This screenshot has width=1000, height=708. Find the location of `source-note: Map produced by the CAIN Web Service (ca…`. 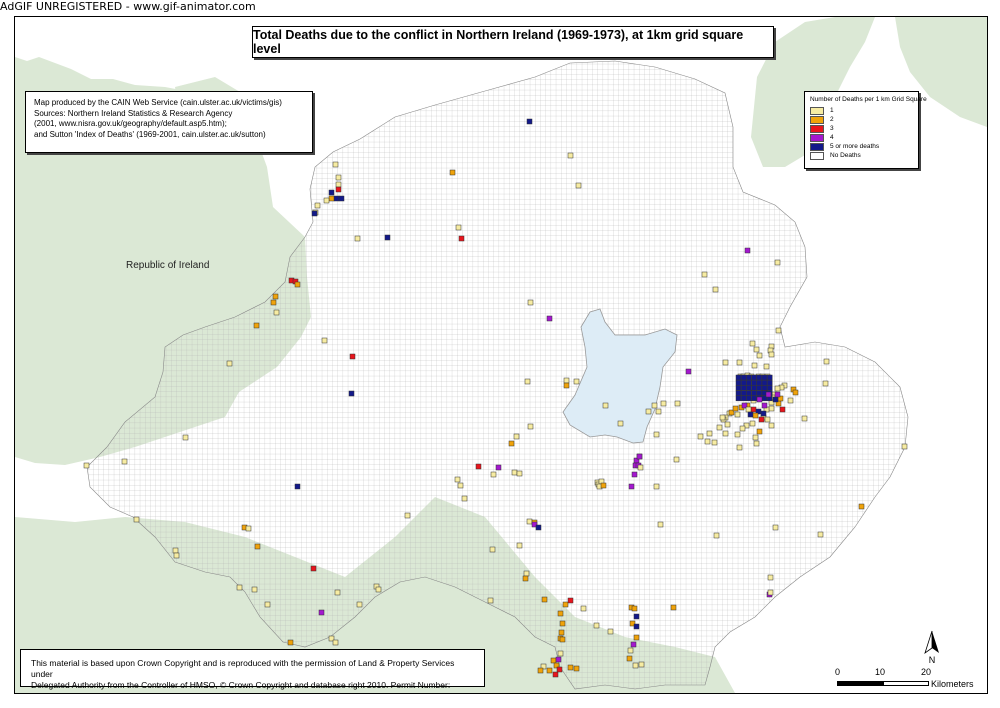

source-note: Map produced by the CAIN Web Service (ca… is located at coordinates (169, 122).